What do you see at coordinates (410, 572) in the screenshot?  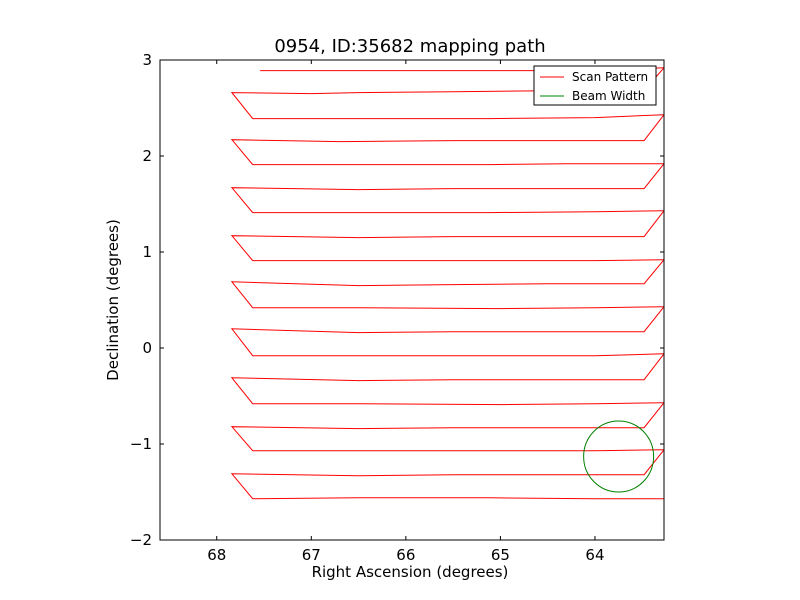 I see `x-axis-label: Right Ascension (degrees)` at bounding box center [410, 572].